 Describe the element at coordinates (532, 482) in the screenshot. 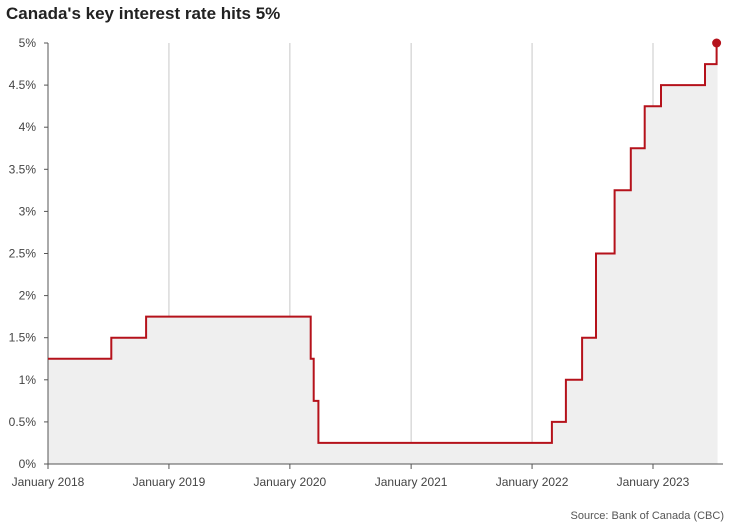

I see `x-tick-label: January 2022` at that location.